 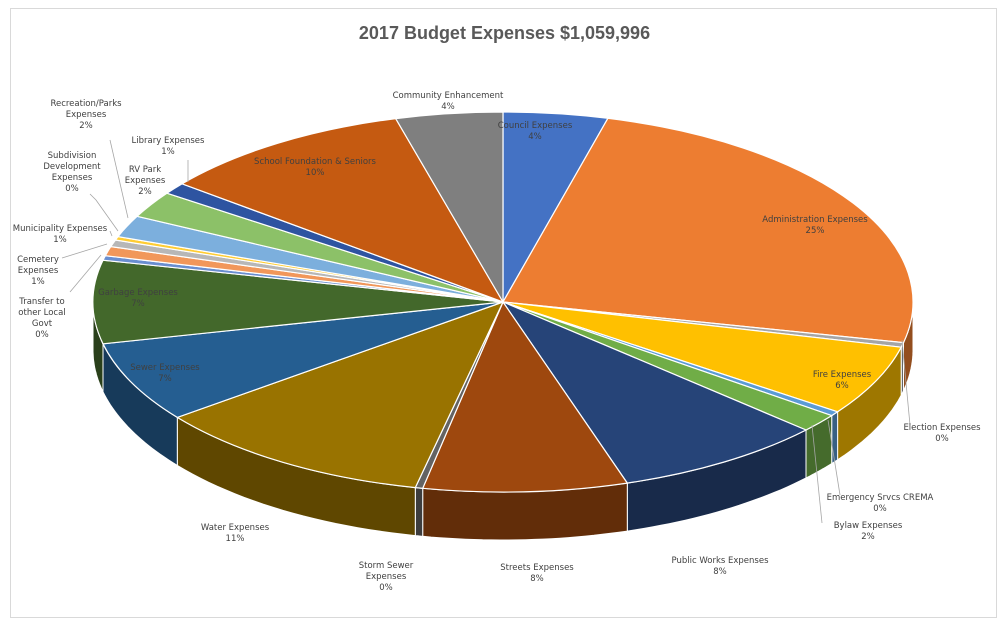 I want to click on slice-garbage-expenses, so click(x=298, y=302).